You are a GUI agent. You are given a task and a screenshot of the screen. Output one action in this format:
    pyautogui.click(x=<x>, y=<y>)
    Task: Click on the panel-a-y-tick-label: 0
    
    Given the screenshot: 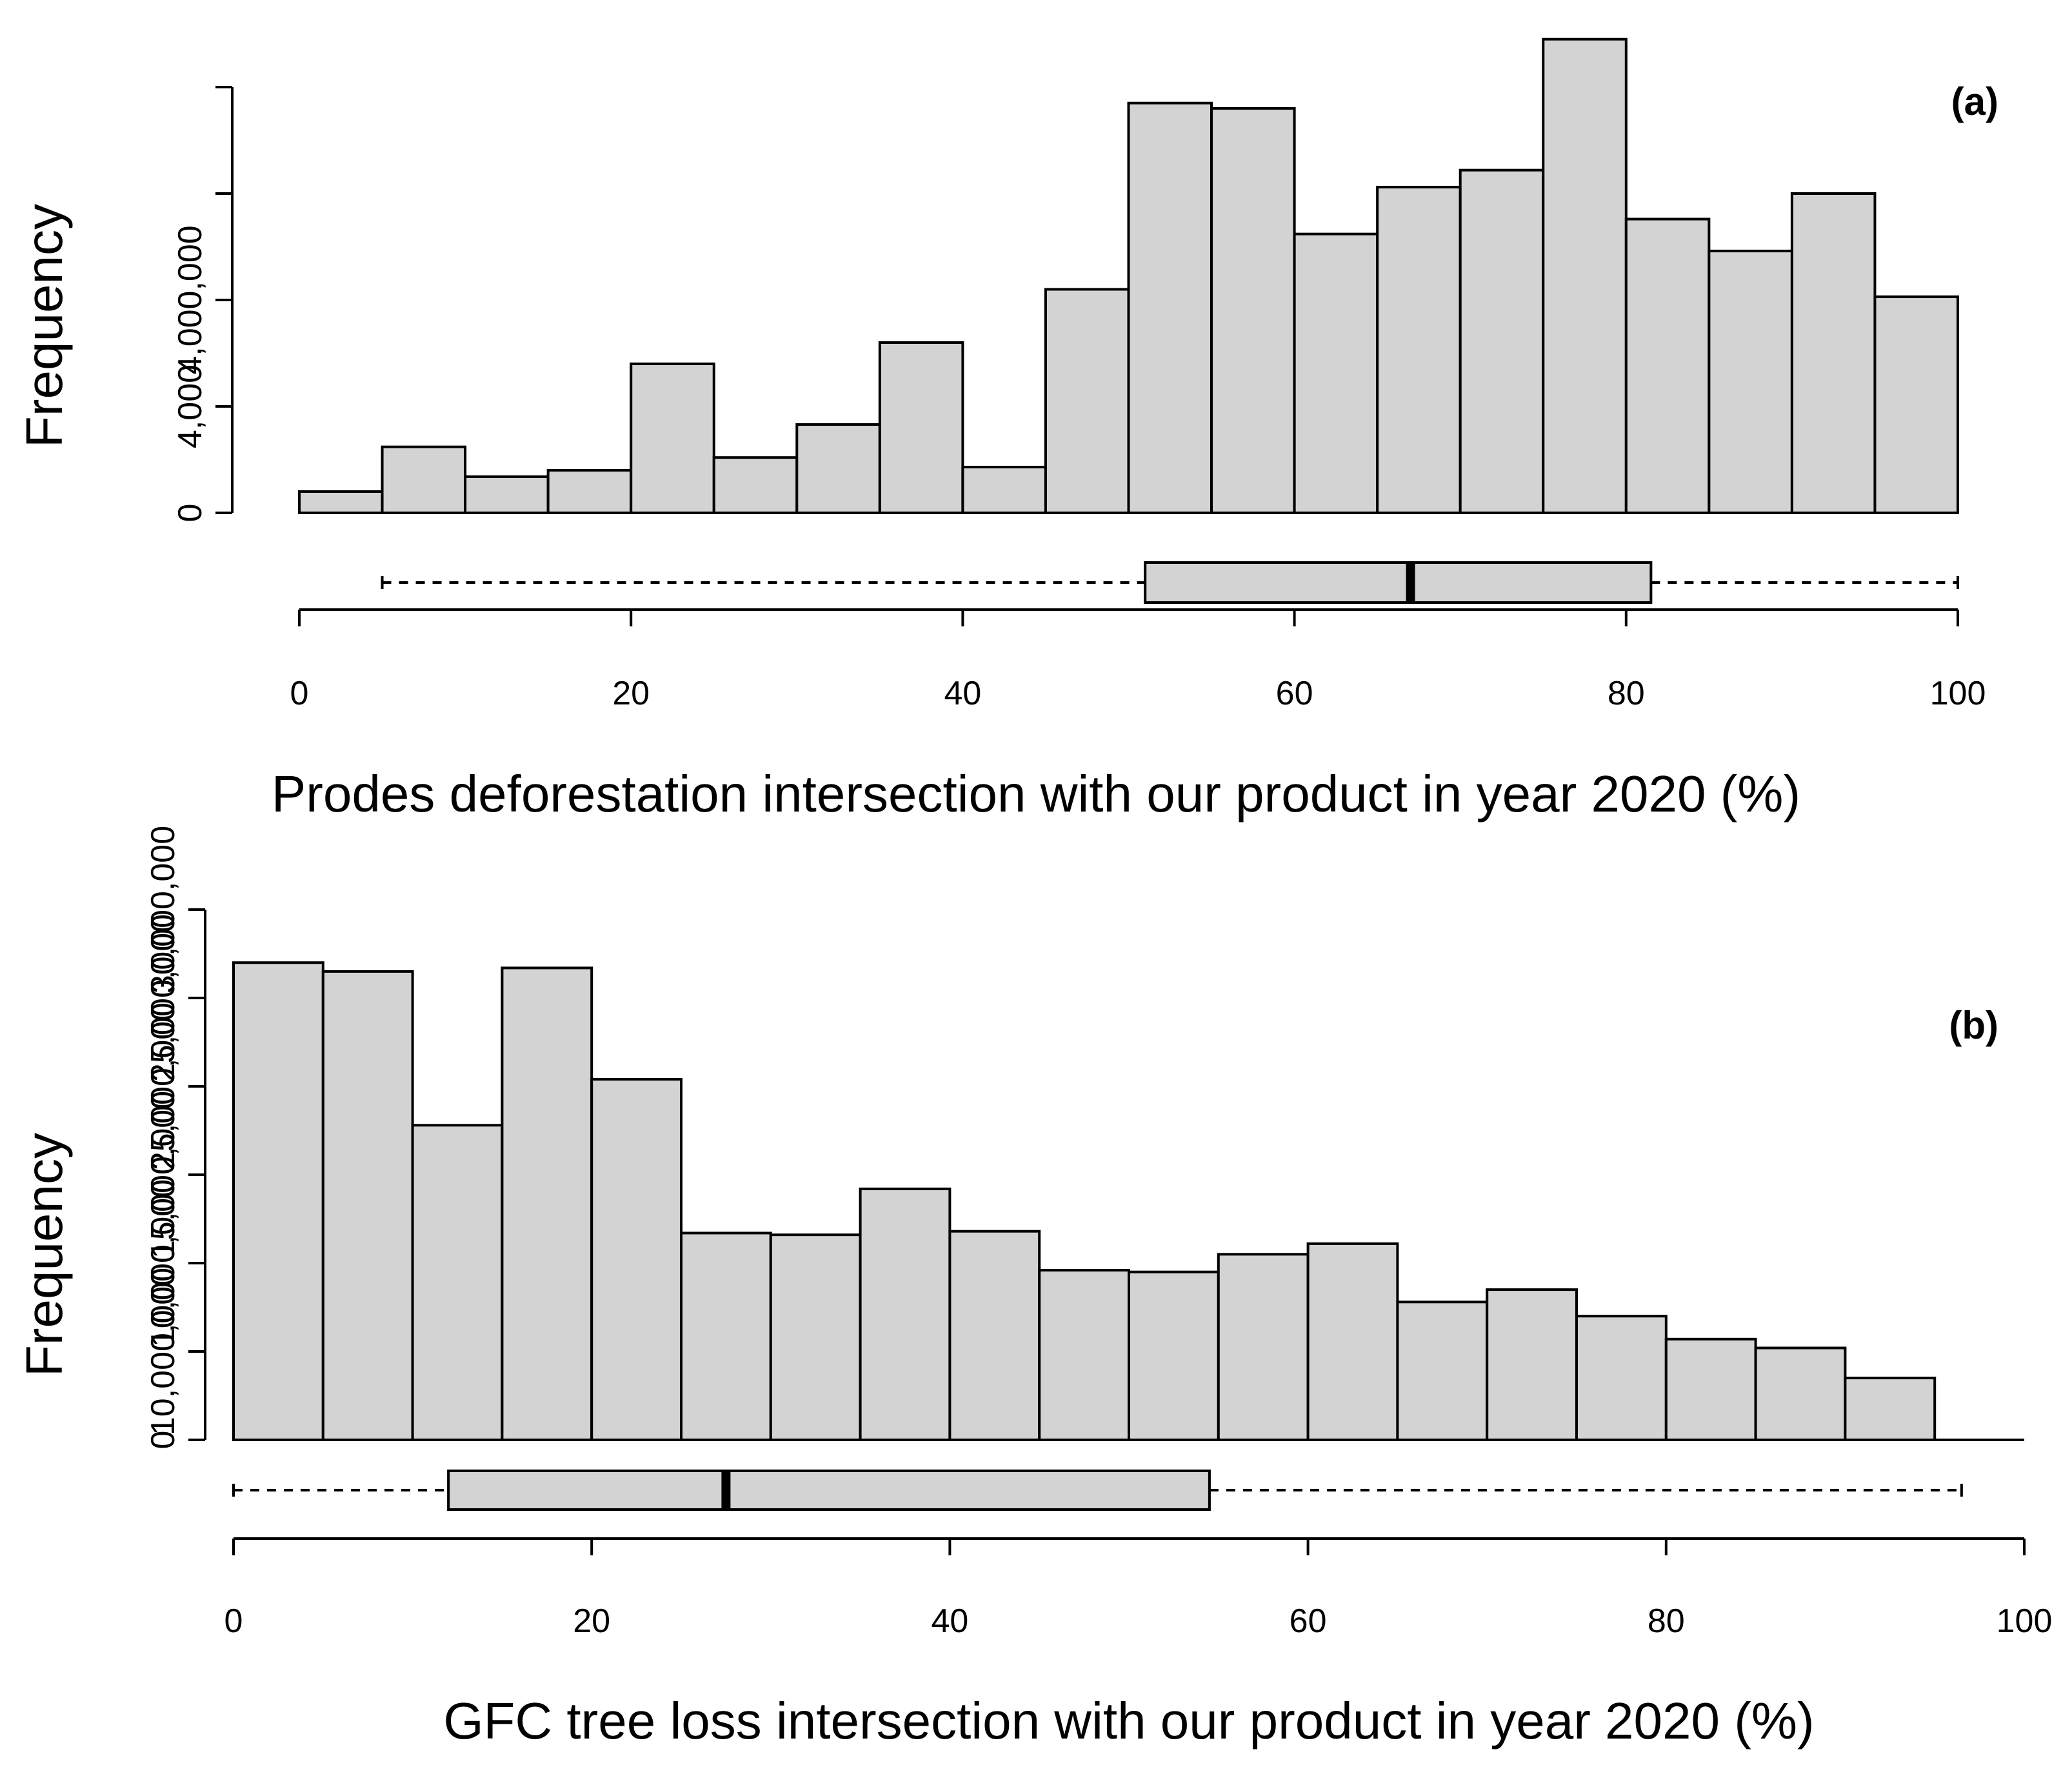 What is the action you would take?
    pyautogui.click(x=190, y=513)
    